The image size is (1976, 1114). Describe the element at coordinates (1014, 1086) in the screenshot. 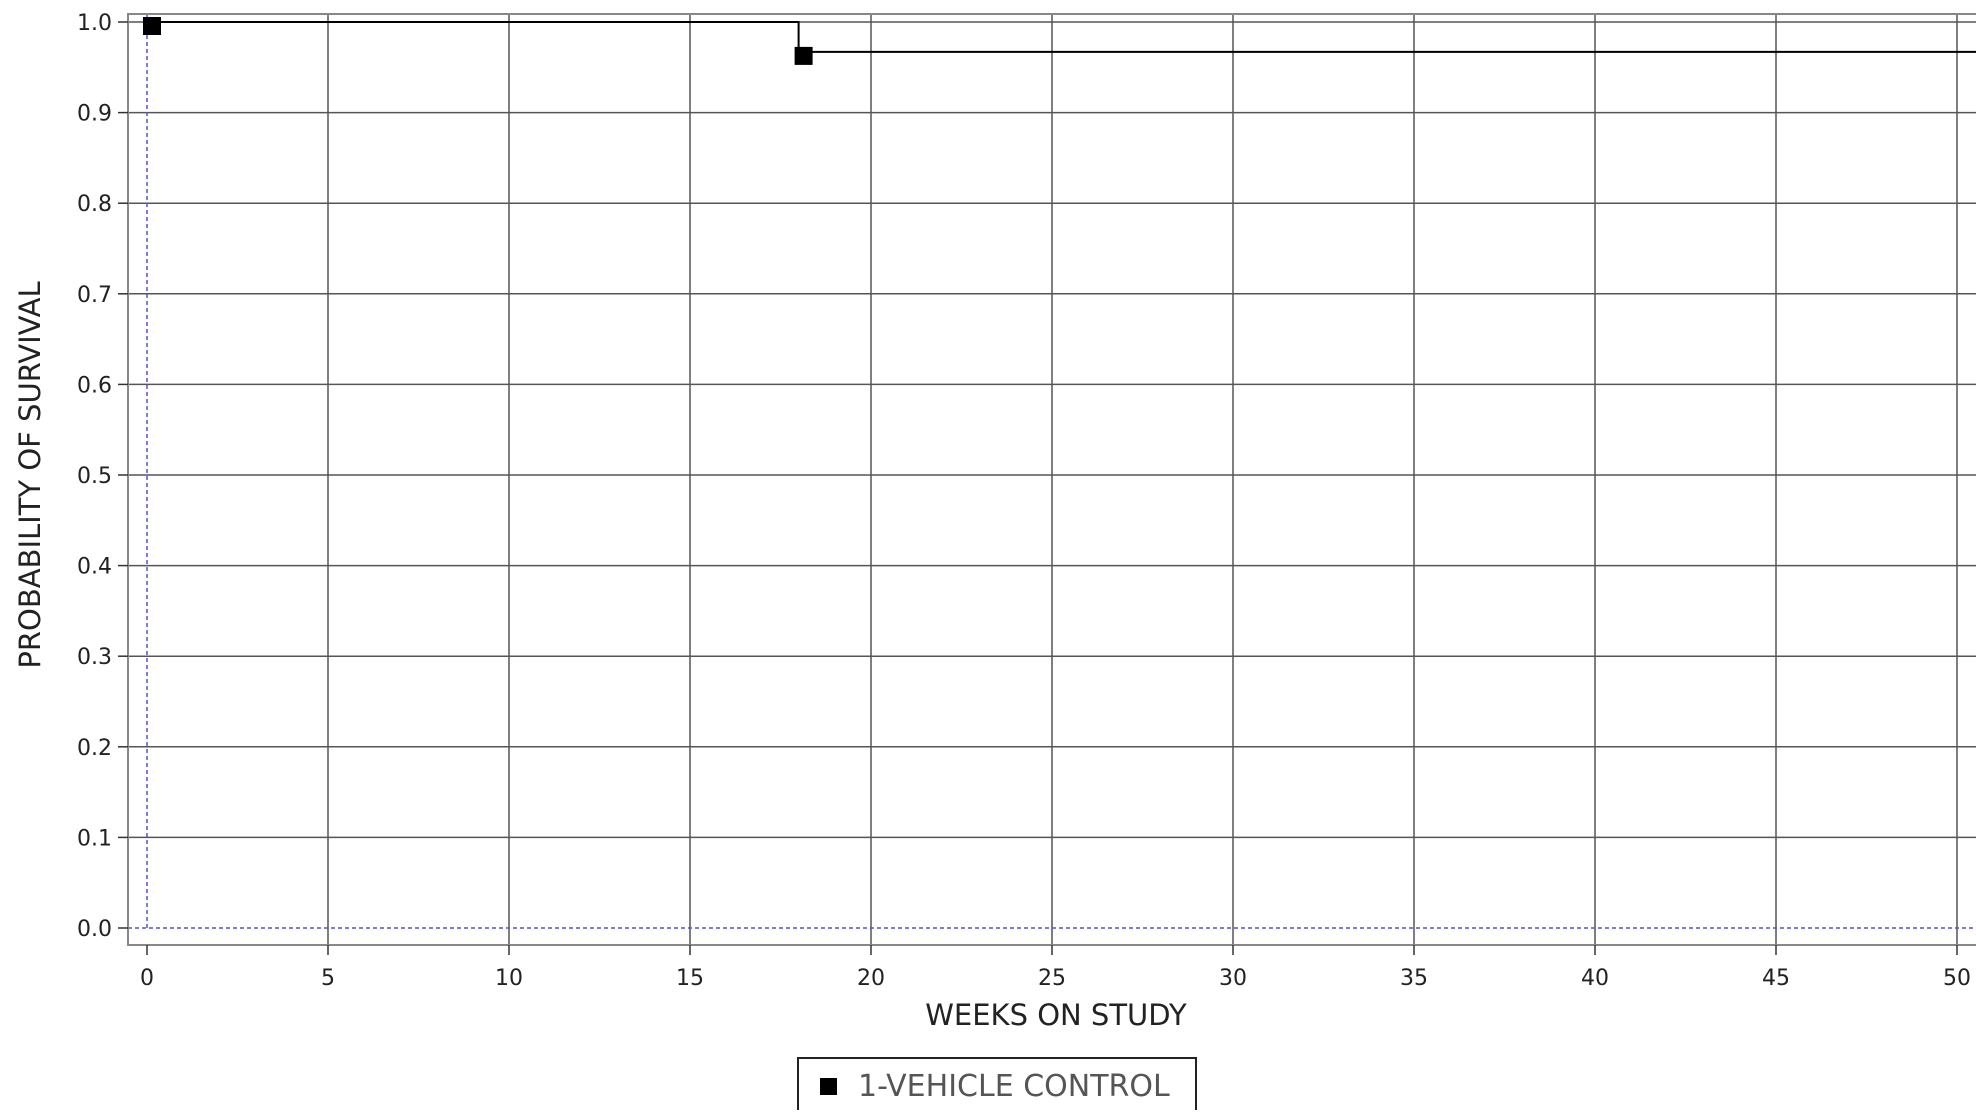

I see `legend-label: 1-VEHICLE CONTROL` at that location.